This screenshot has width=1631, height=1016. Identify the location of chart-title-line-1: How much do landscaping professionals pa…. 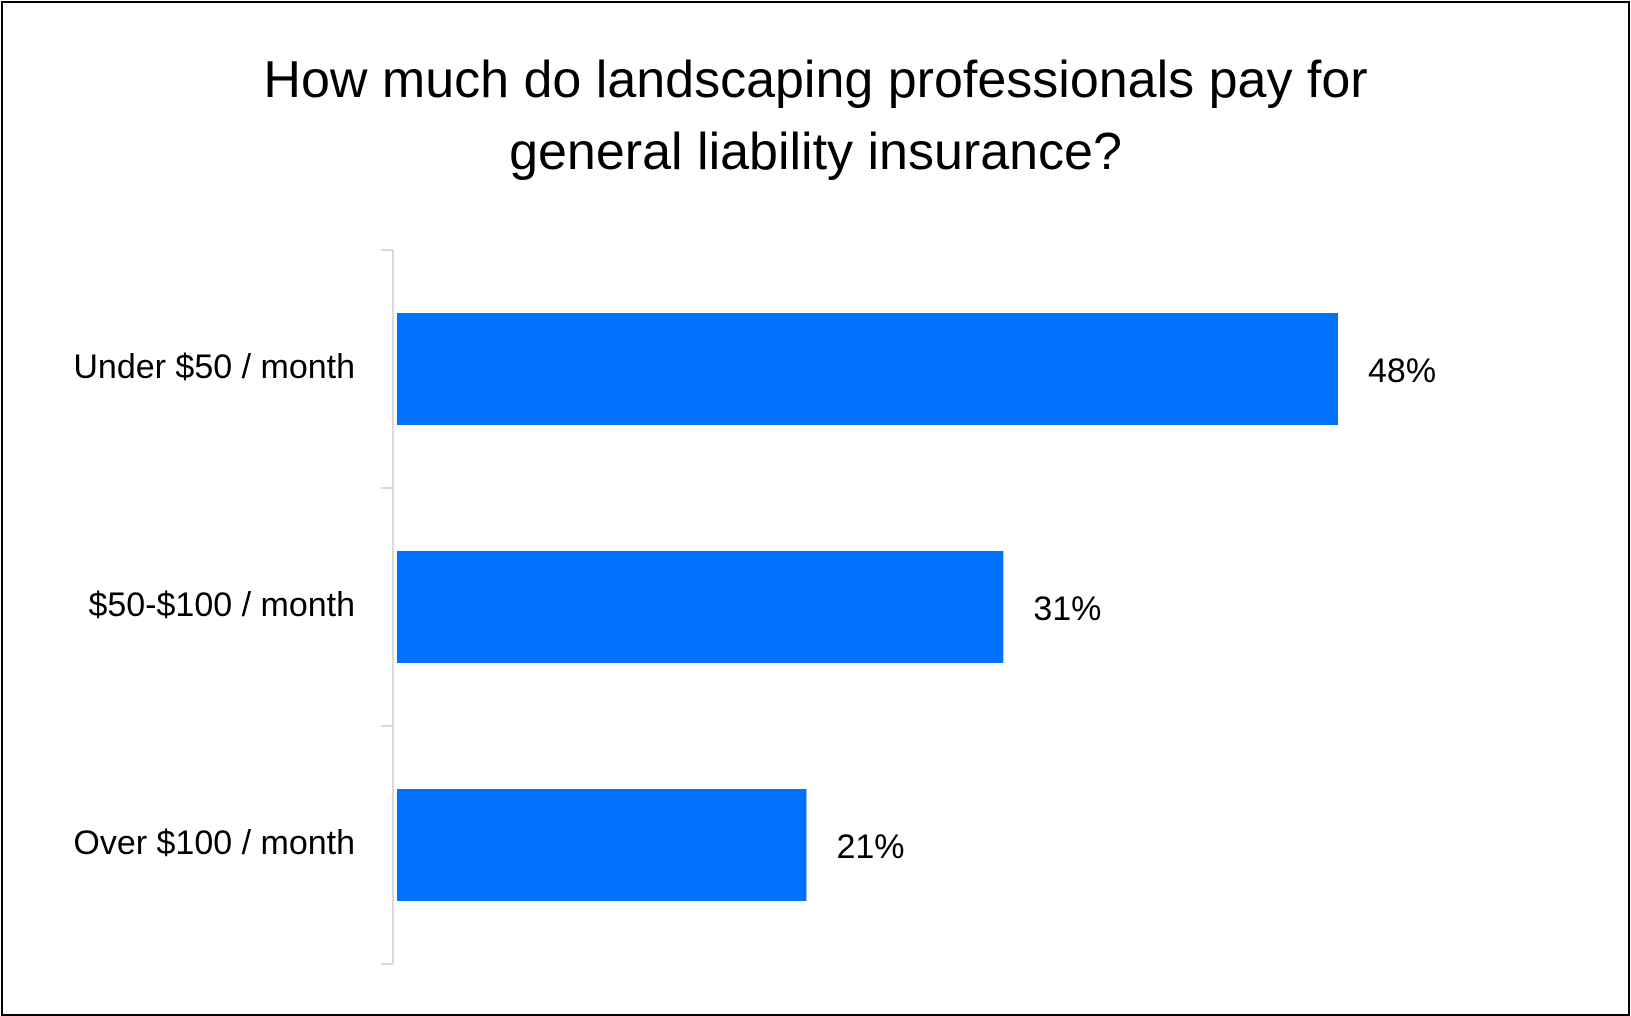
(815, 80).